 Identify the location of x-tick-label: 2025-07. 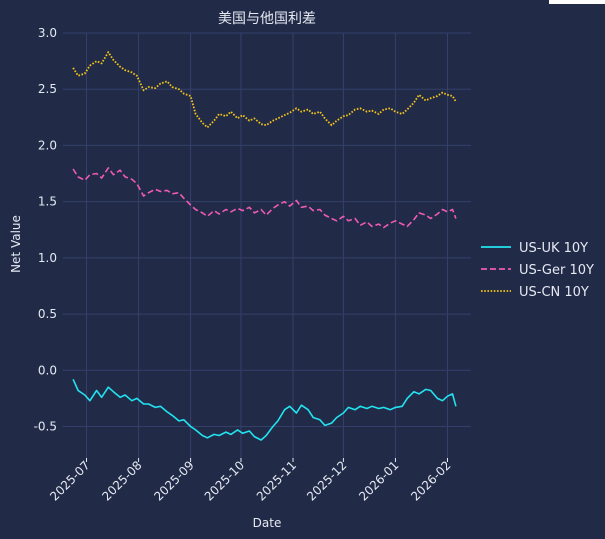
(69, 480).